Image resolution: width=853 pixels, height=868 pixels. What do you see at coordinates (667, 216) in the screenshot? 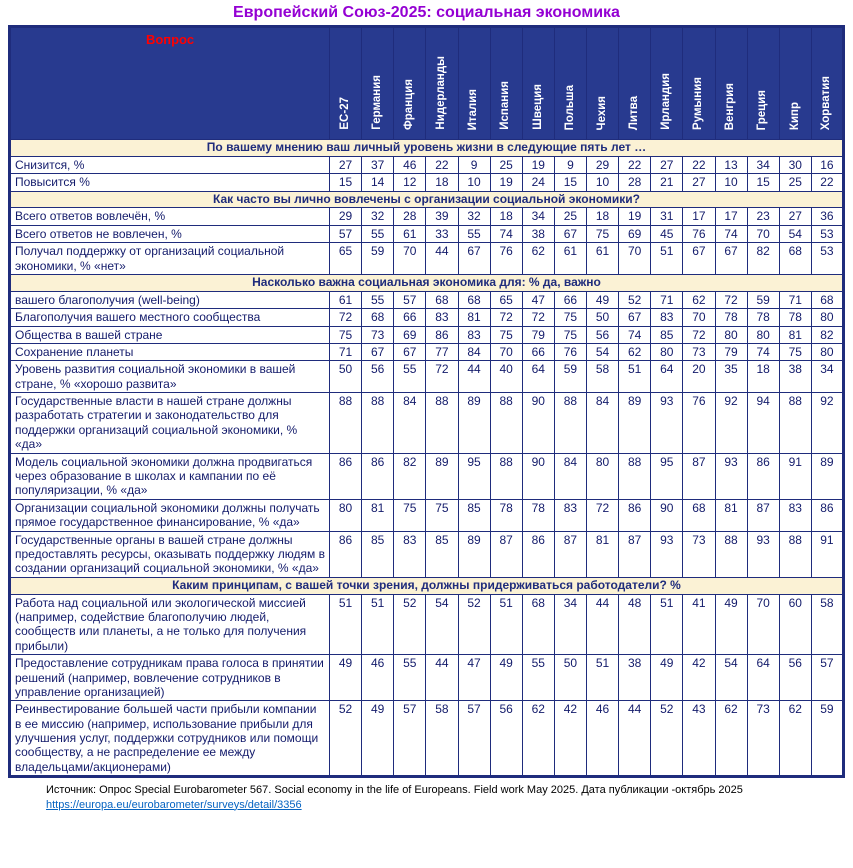
I see `value-cell: 31` at bounding box center [667, 216].